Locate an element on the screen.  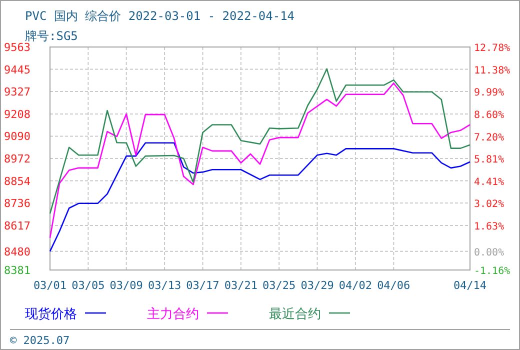
x-tick-label: 04/02 is located at coordinates (355, 285).